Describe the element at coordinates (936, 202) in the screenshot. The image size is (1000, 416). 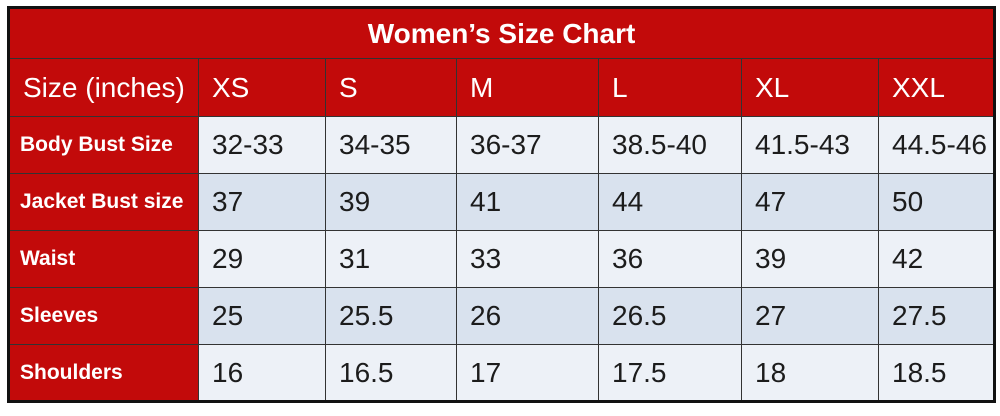
I see `size-value-cell: 50` at that location.